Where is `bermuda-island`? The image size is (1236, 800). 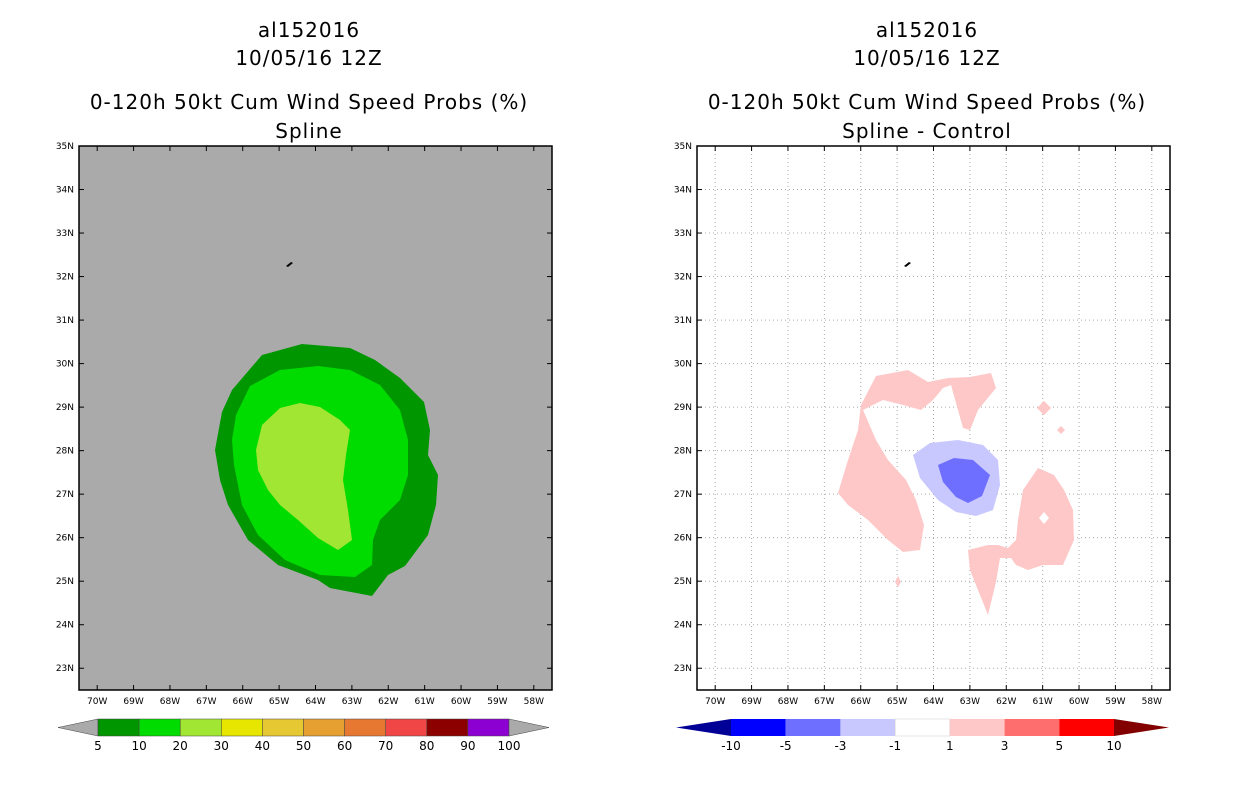
bermuda-island is located at coordinates (907, 264).